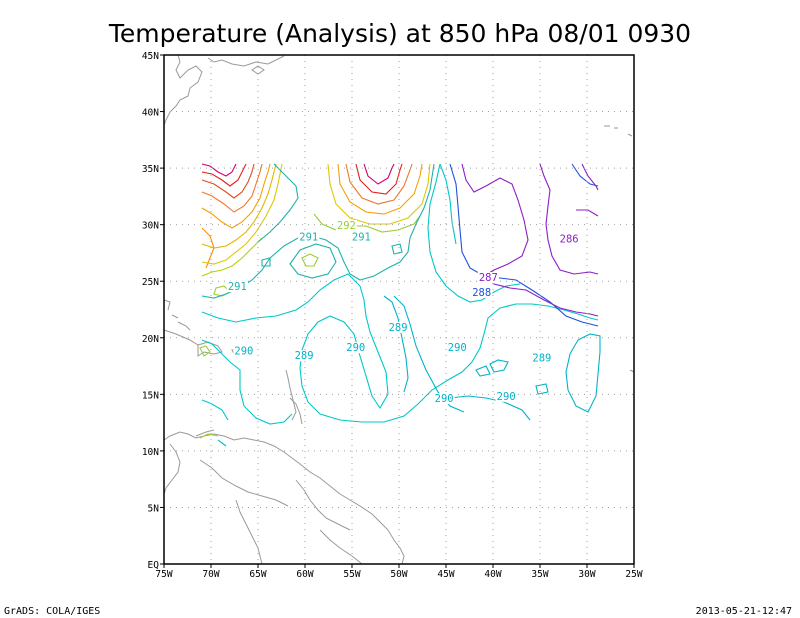 This screenshot has height=618, width=800. I want to click on y-tick-label: 20N, so click(150, 339).